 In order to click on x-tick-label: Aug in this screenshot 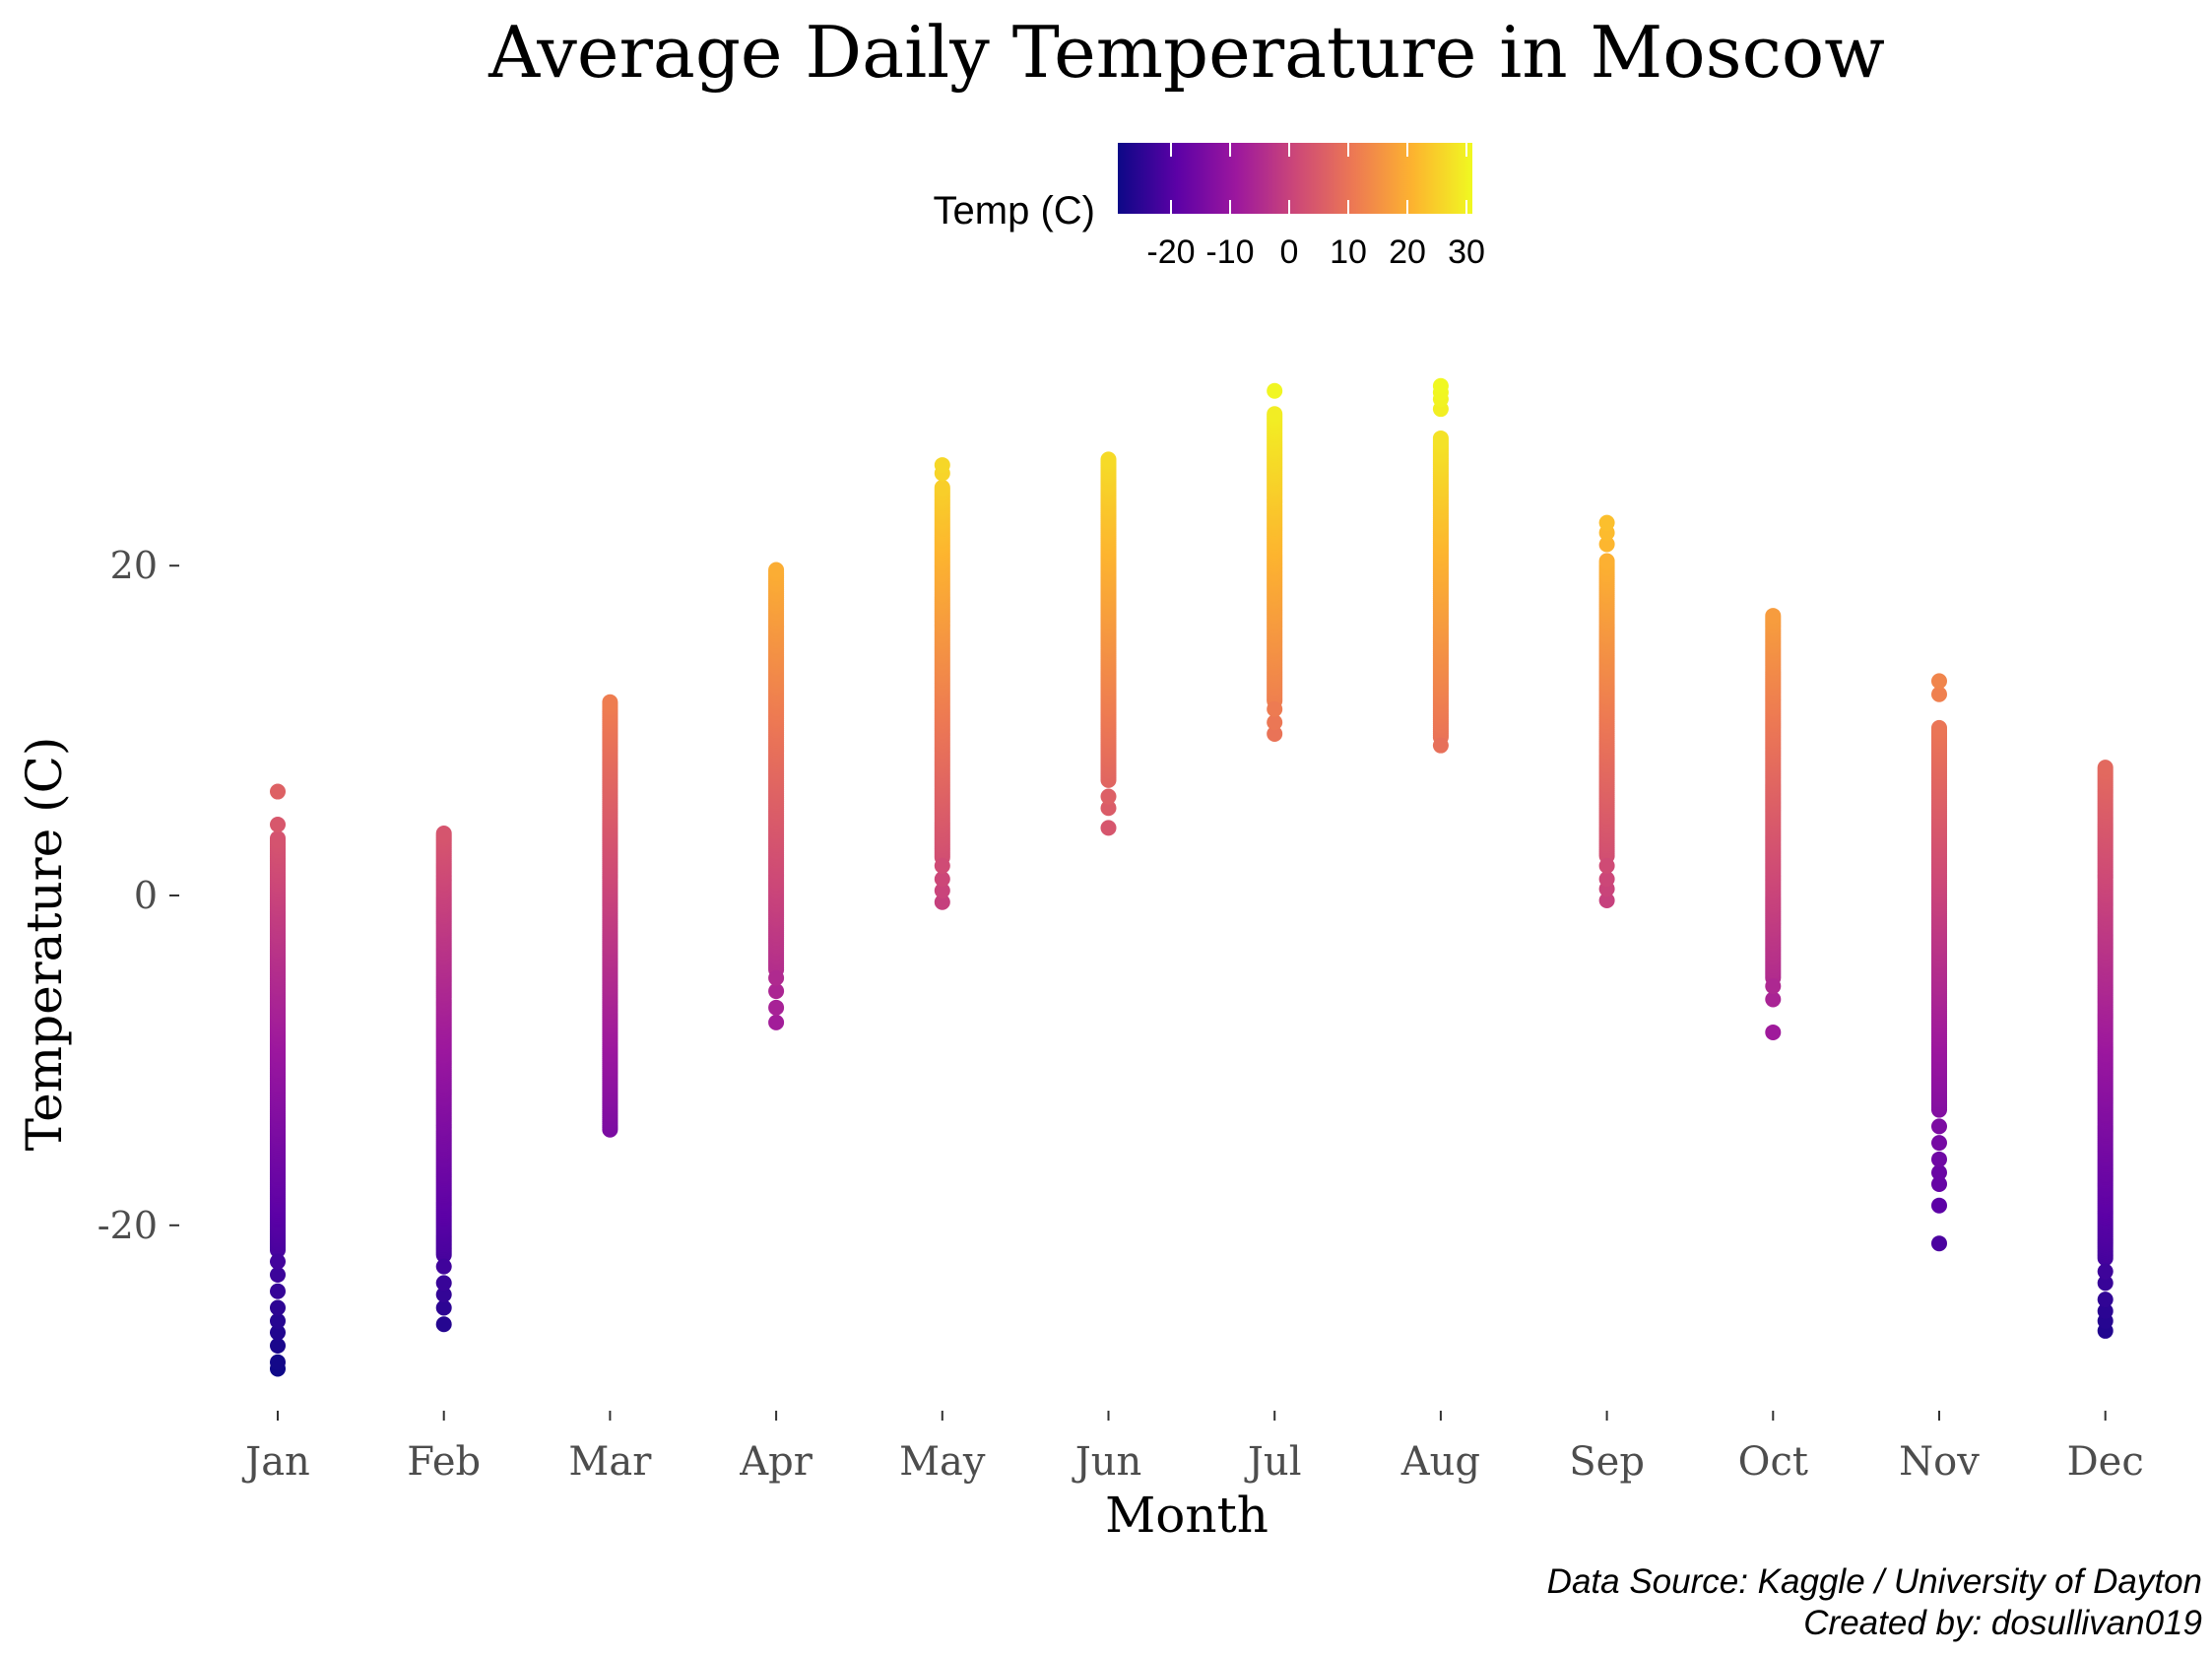, I will do `click(1440, 1462)`.